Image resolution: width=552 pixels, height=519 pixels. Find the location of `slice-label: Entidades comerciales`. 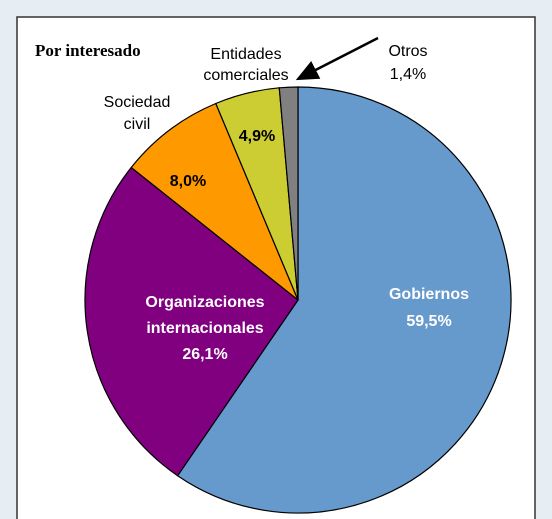

slice-label: Entidades comerciales is located at coordinates (245, 65).